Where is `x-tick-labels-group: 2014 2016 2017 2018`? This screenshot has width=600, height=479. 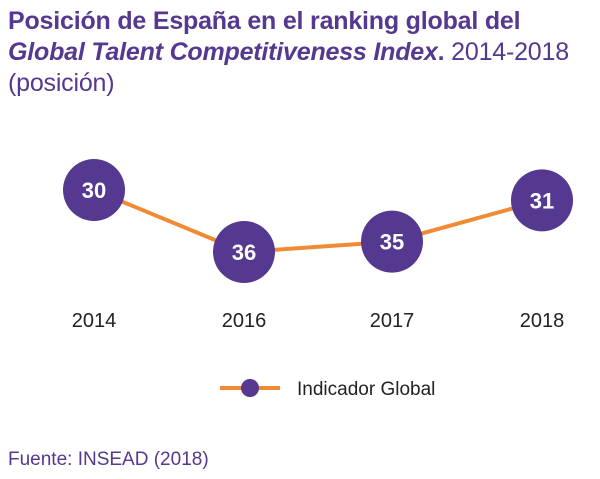
x-tick-labels-group: 2014 2016 2017 2018 is located at coordinates (318, 321).